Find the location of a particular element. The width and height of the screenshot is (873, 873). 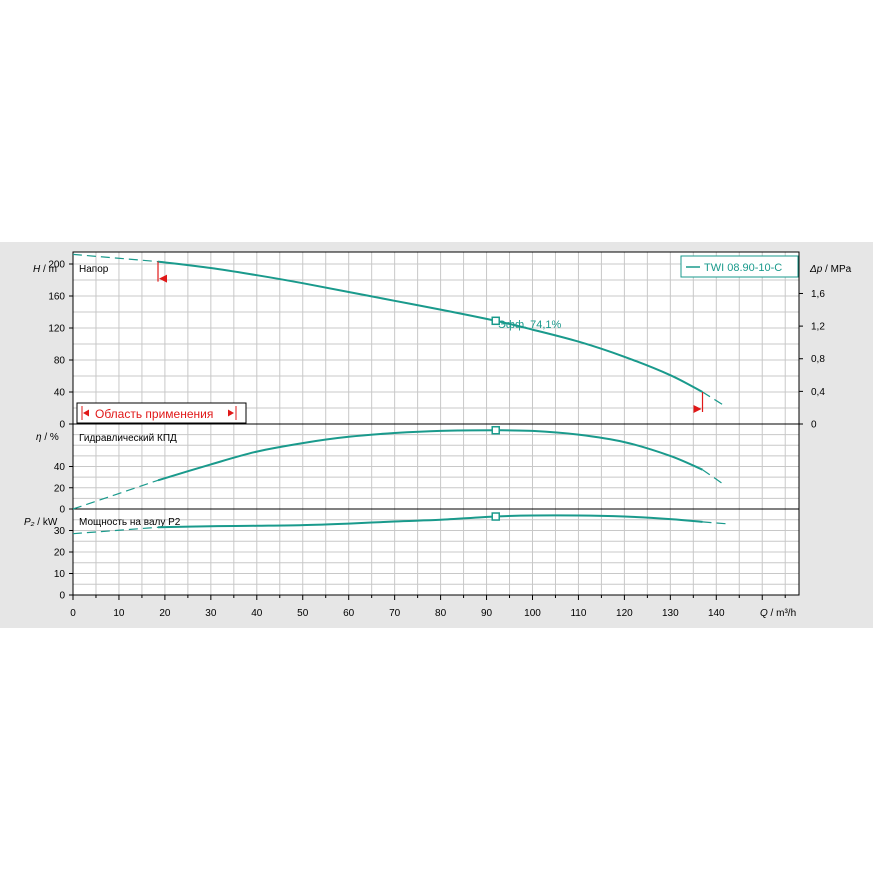

head-tick-label: 0 is located at coordinates (62, 425).